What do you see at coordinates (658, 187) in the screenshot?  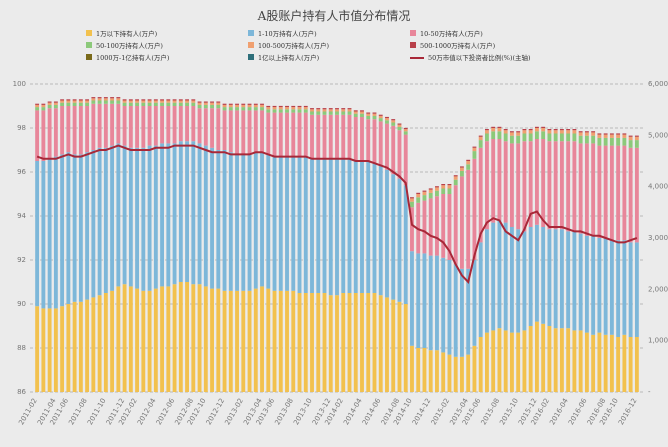 I see `y-right-tick-label: 4,000` at bounding box center [658, 187].